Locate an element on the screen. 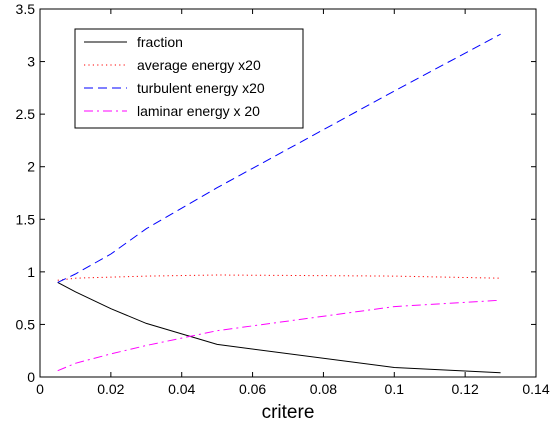 Image resolution: width=550 pixels, height=431 pixels. legend-label: turbulent energy x20 is located at coordinates (201, 88).